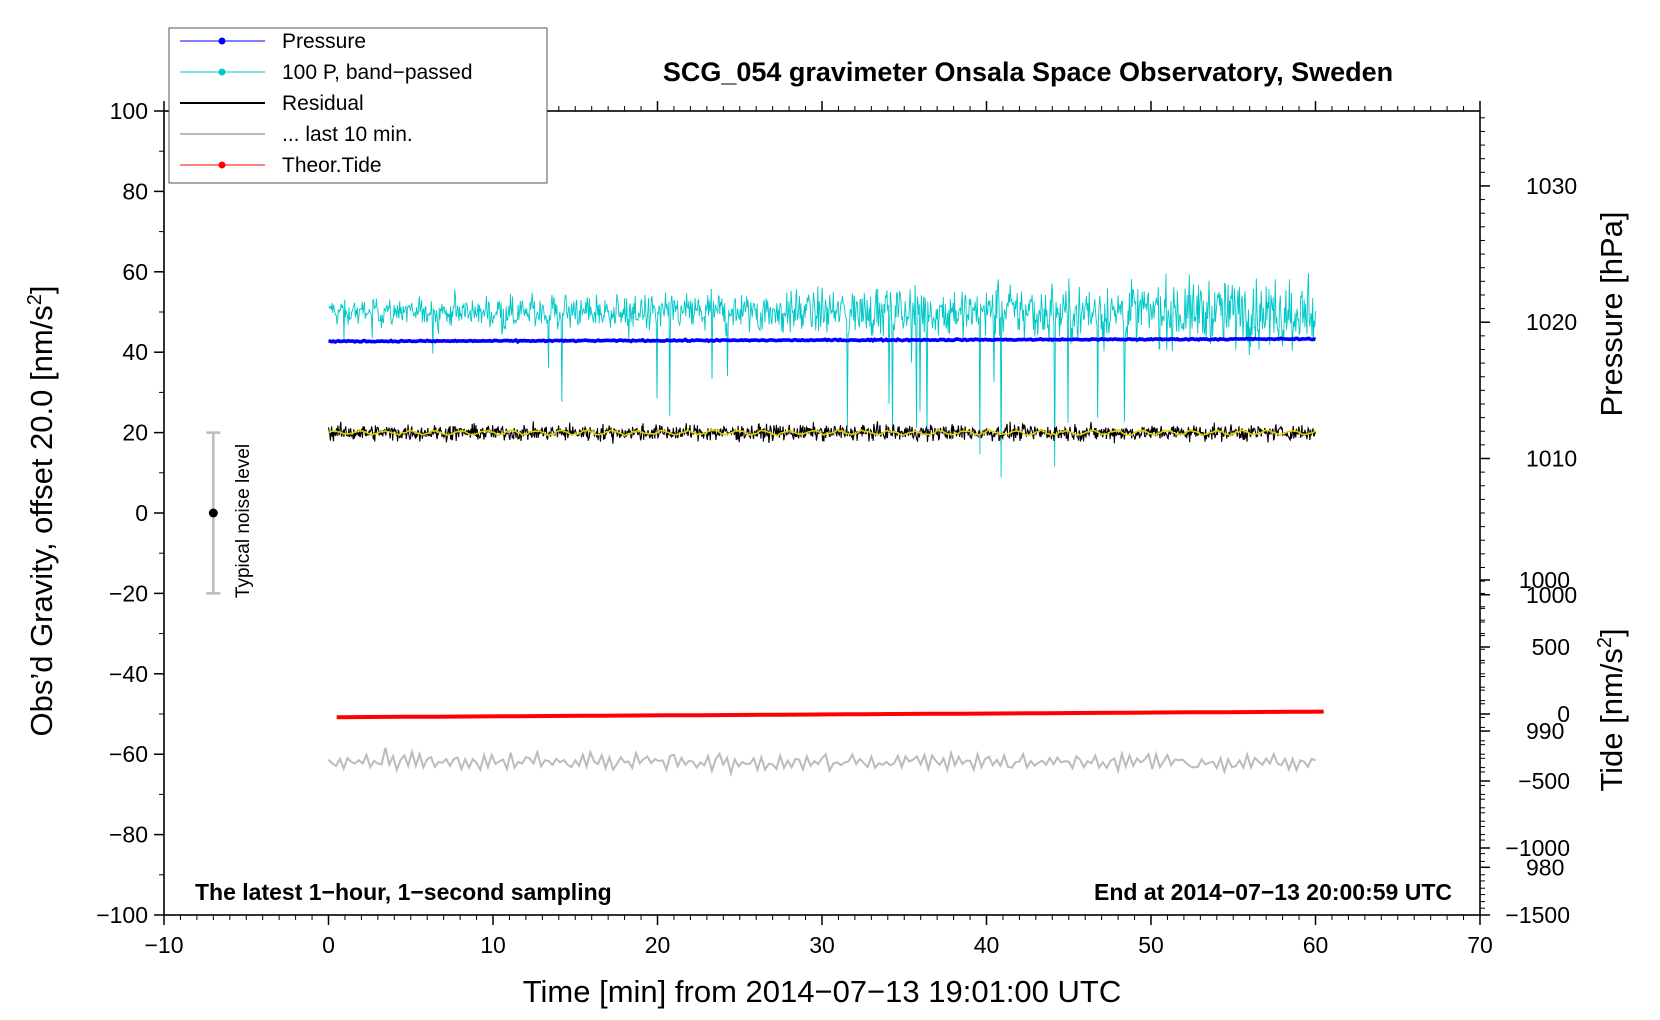 The width and height of the screenshot is (1660, 1020). I want to click on noise-level-label: Typical noise level, so click(243, 521).